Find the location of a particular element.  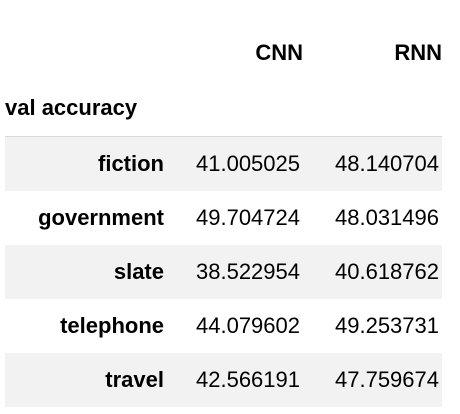

column-header-row: CNN RNN is located at coordinates (223, 53).